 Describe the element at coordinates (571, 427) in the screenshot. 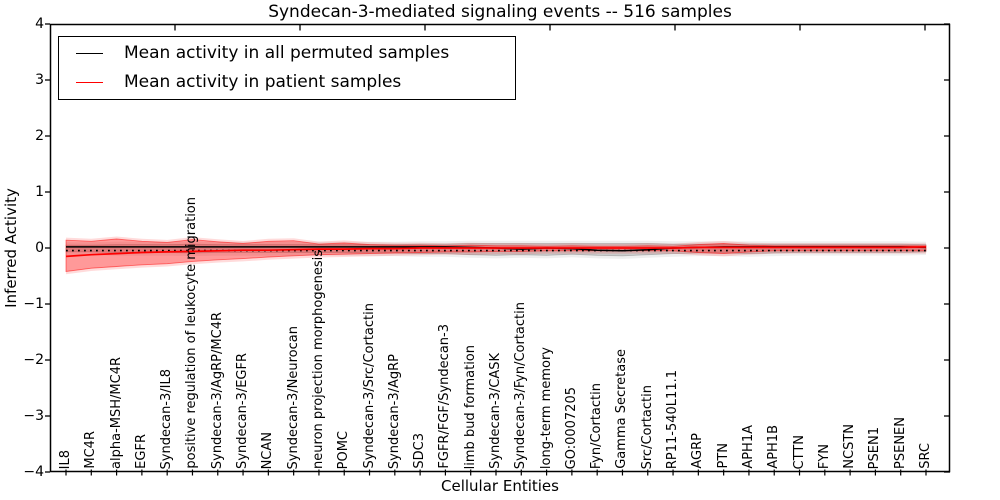

I see `x-category-label: GO:0007205` at that location.